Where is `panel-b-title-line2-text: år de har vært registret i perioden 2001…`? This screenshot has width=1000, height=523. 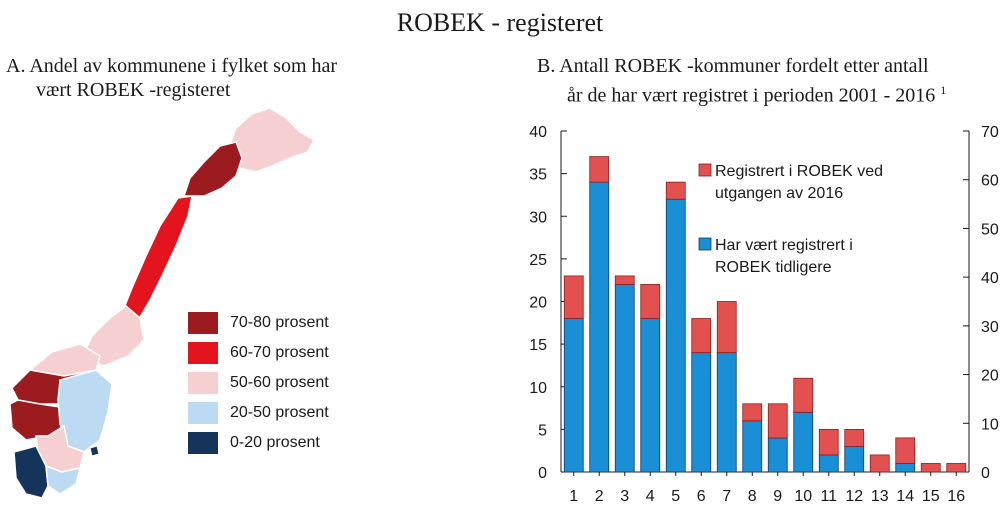 panel-b-title-line2-text: år de har vært registret i perioden 2001… is located at coordinates (751, 95).